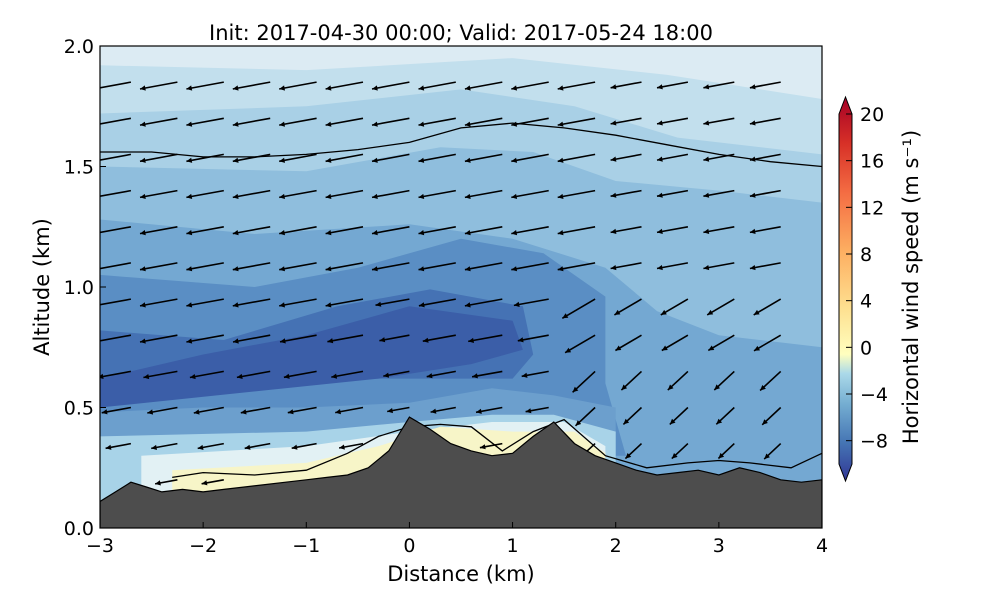 This screenshot has width=1000, height=604. What do you see at coordinates (872, 208) in the screenshot?
I see `colorbar-tick-label: 12` at bounding box center [872, 208].